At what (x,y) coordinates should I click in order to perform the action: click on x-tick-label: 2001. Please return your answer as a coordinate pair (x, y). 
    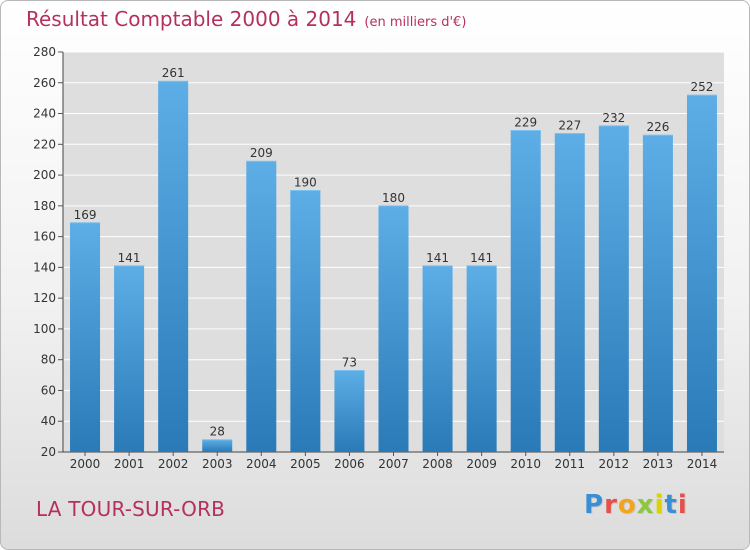
    Looking at the image, I should click on (129, 464).